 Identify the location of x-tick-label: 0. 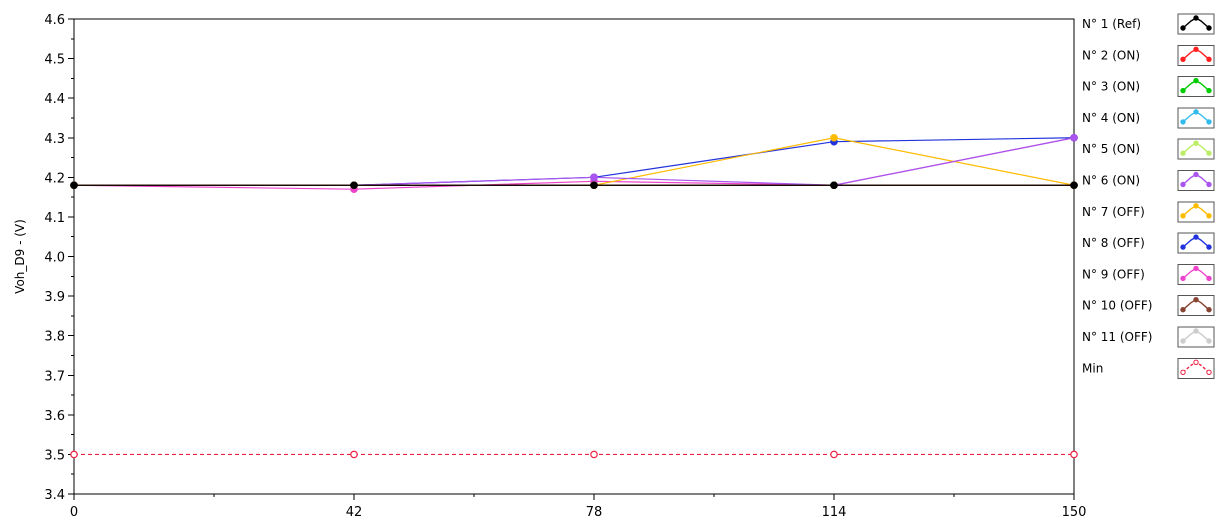
(74, 512).